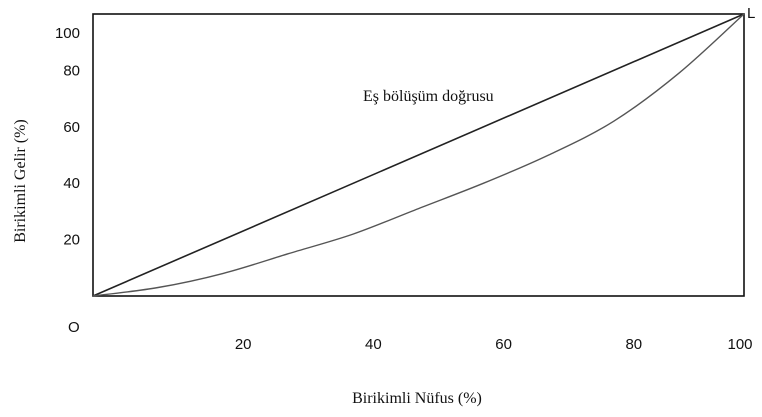 The width and height of the screenshot is (762, 417). What do you see at coordinates (243, 344) in the screenshot?
I see `x-tick-label: 20` at bounding box center [243, 344].